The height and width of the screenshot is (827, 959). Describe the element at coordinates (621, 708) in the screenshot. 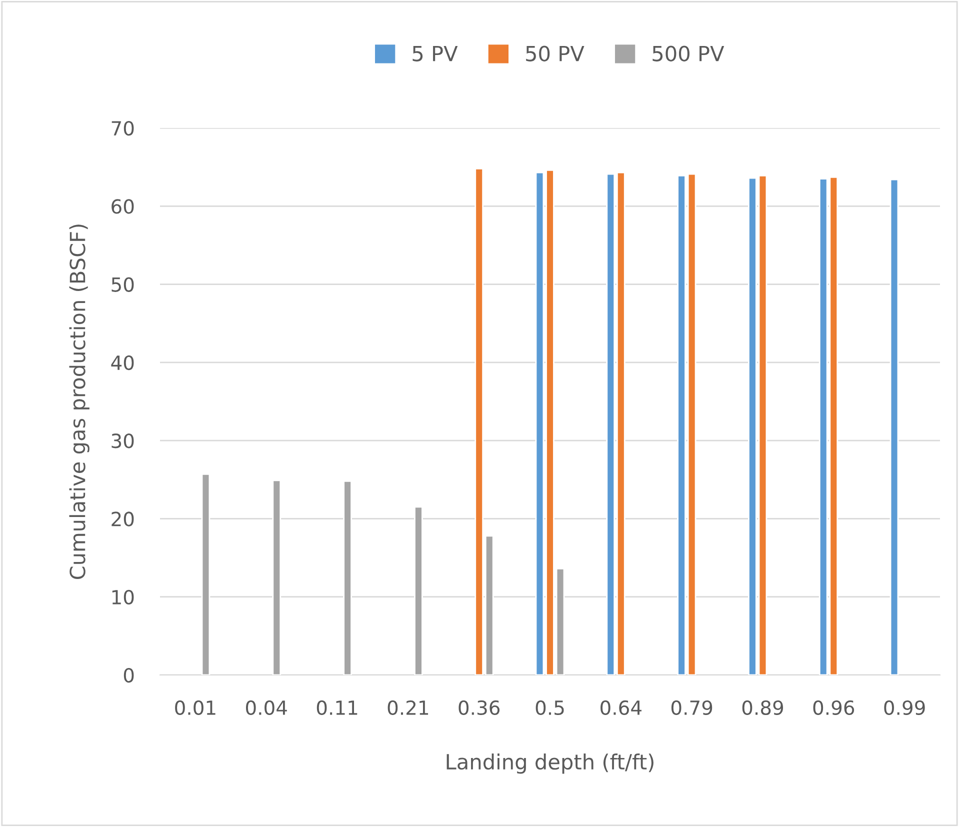

I see `x-tick-label: 0.64` at that location.